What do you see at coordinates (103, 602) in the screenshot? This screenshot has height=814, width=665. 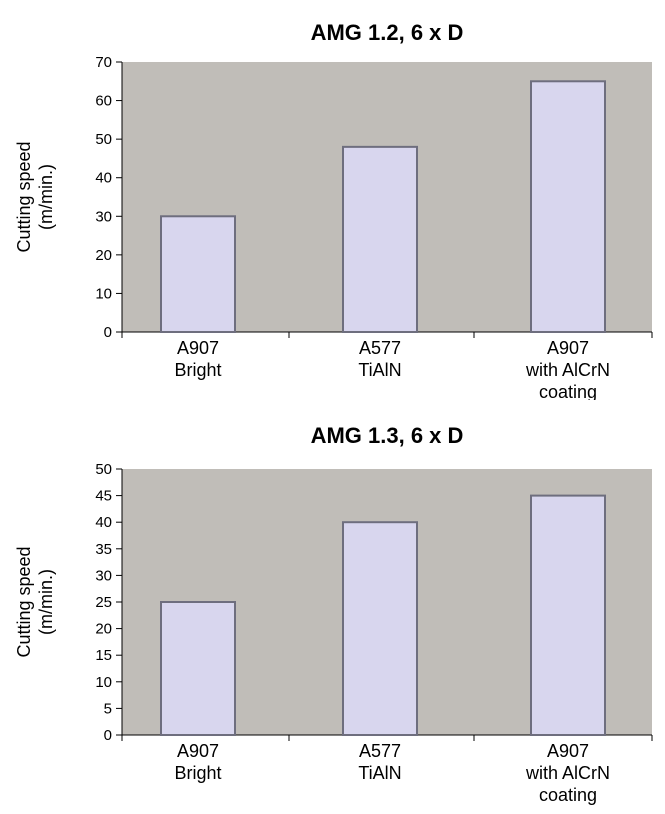 I see `y-tick-label: 25` at bounding box center [103, 602].